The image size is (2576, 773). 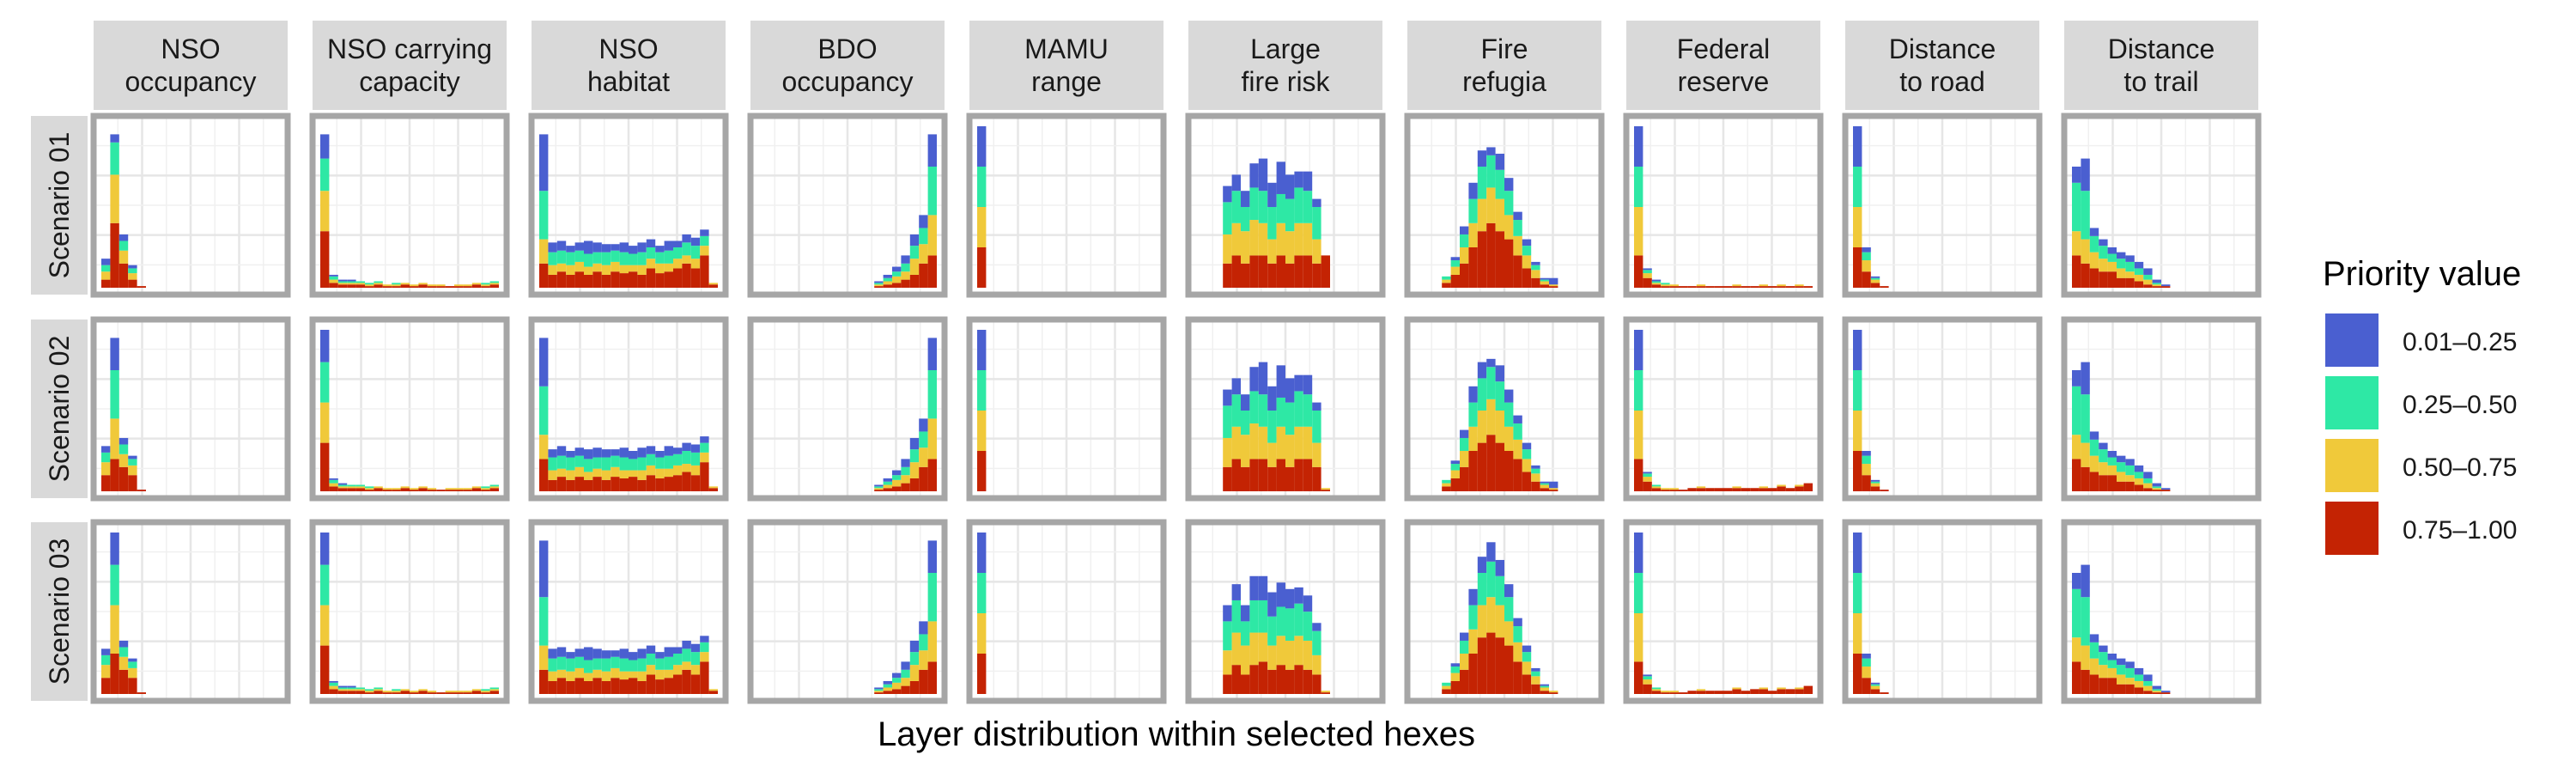 I want to click on strip-background, so click(x=847, y=65).